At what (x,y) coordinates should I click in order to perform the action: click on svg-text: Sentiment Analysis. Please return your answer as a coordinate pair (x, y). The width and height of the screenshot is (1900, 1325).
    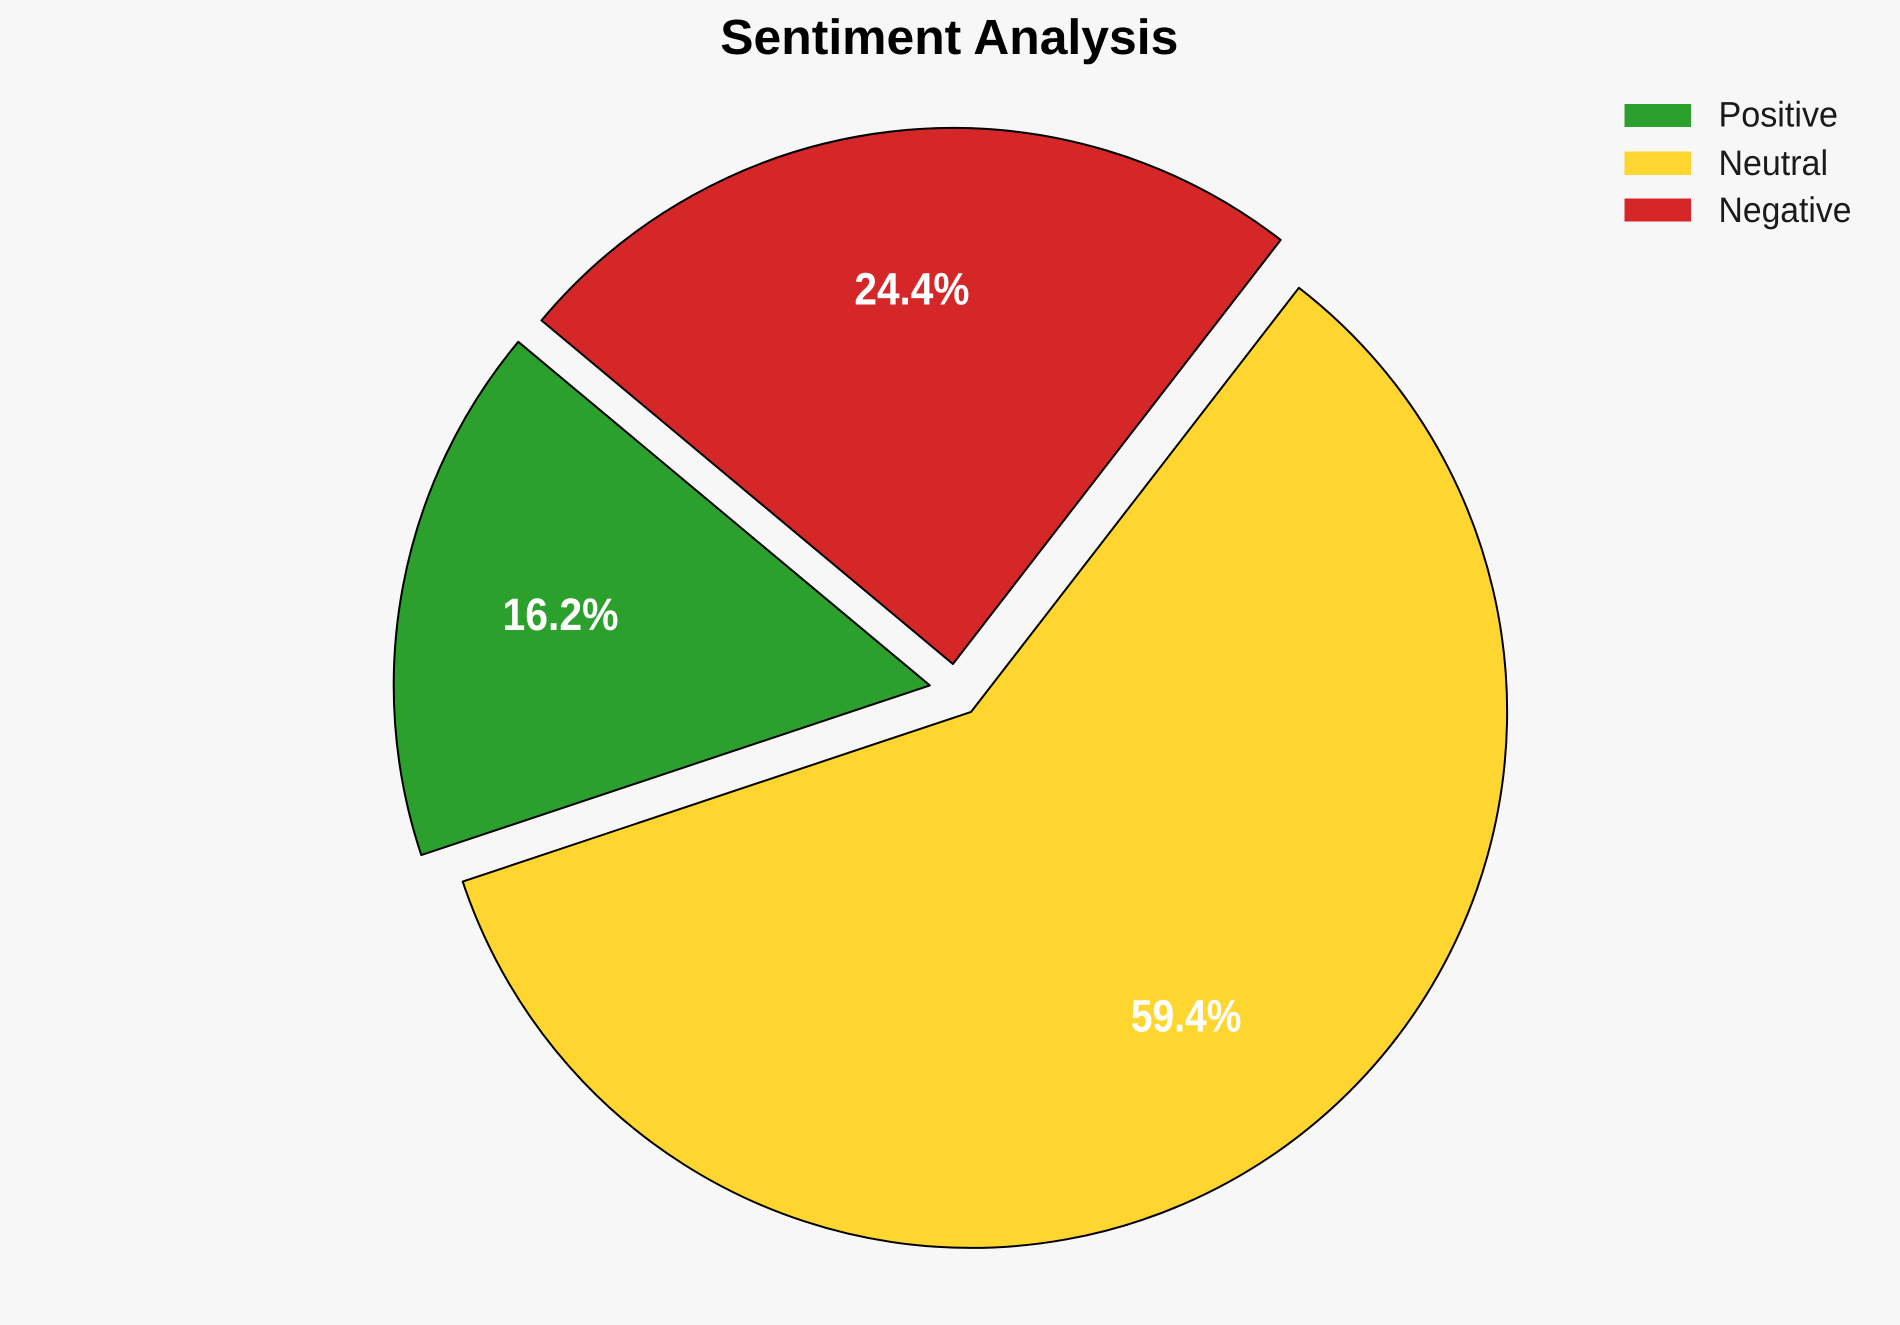
    Looking at the image, I should click on (949, 37).